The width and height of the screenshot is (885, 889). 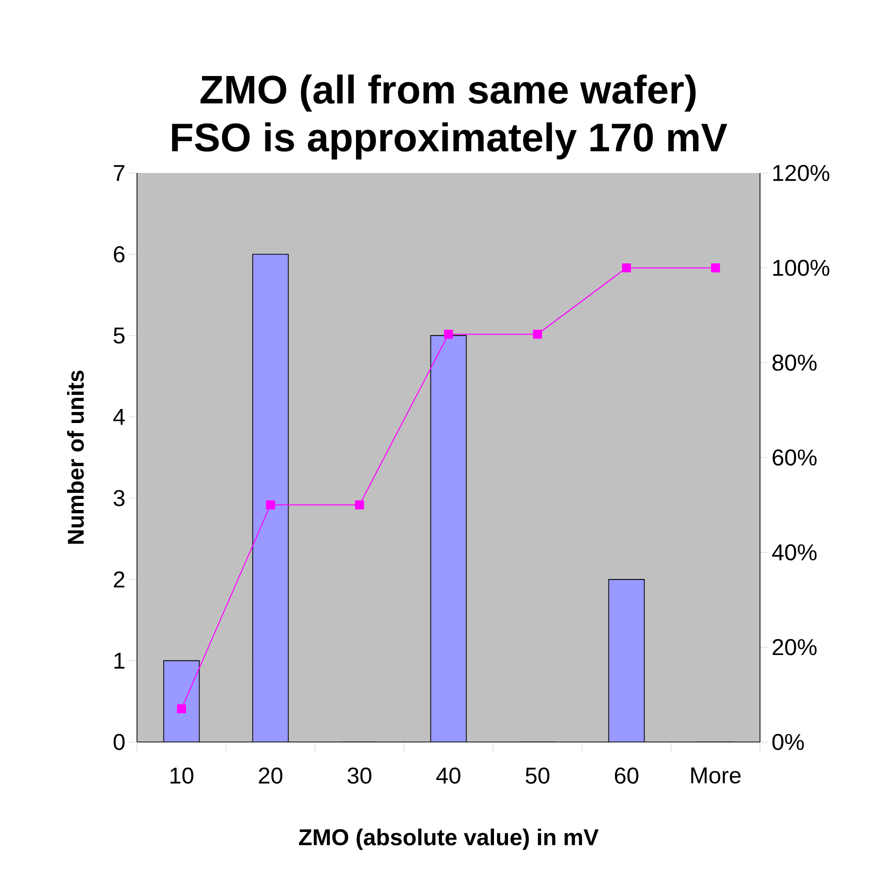 I want to click on y-tick-label: 2, so click(x=119, y=579).